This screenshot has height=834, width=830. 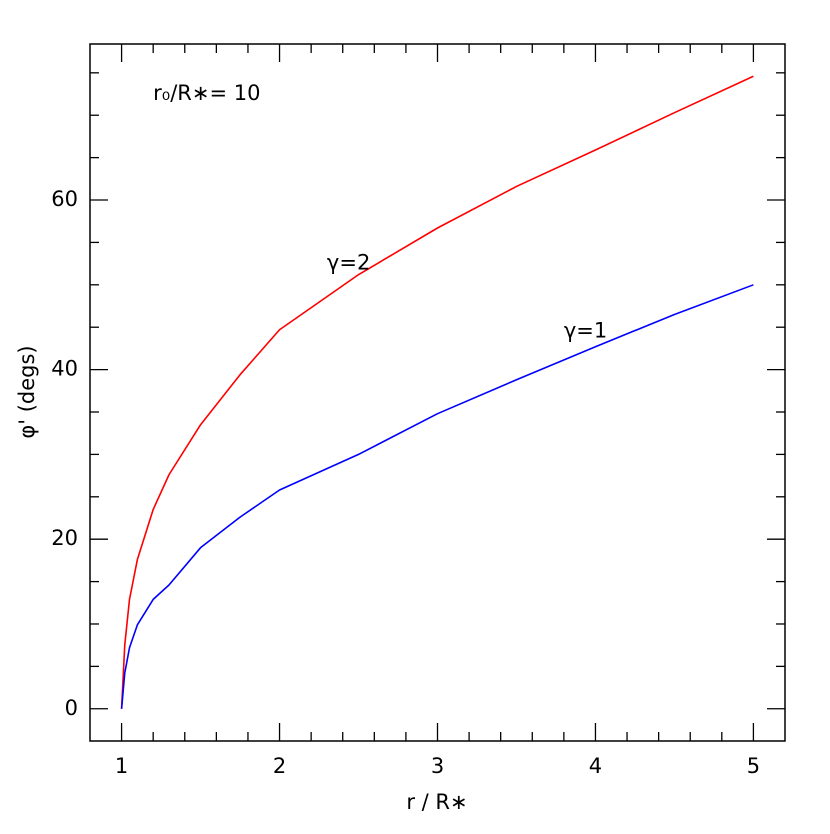 I want to click on annotation: γ=2, so click(x=348, y=263).